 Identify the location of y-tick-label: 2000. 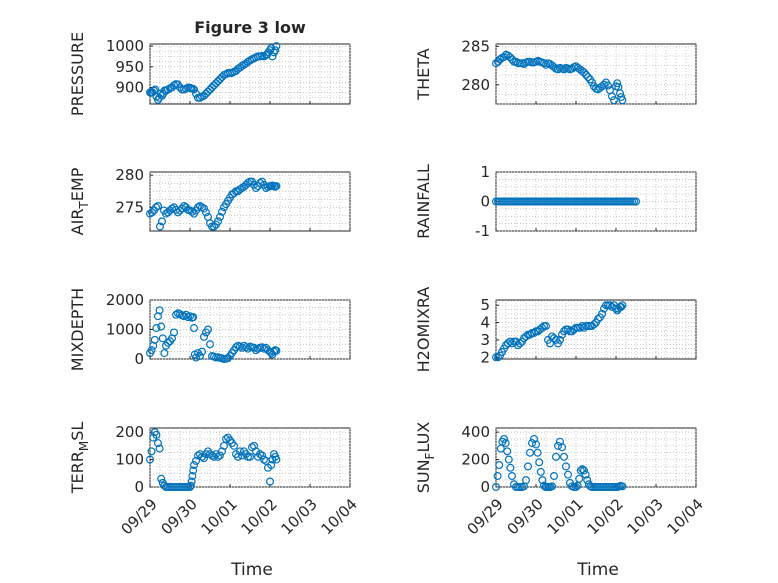
(125, 300).